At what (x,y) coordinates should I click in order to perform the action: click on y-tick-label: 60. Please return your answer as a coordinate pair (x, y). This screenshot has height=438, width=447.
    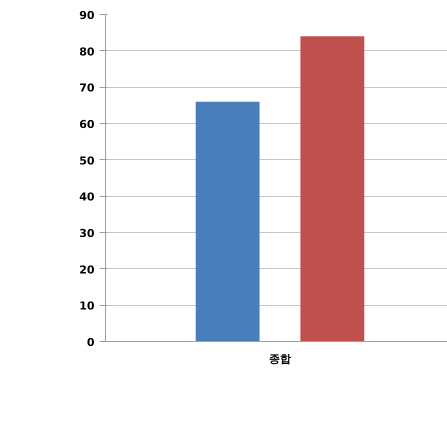
    Looking at the image, I should click on (87, 124).